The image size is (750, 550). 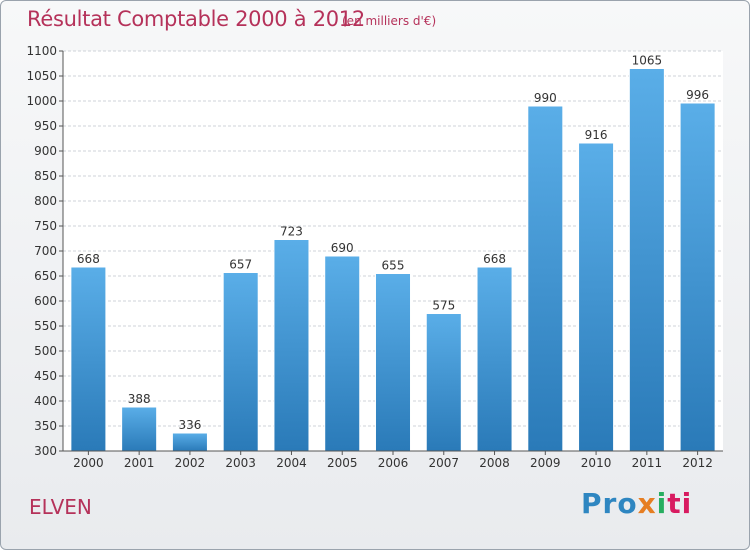 I want to click on y-tick-label: 950, so click(x=45, y=126).